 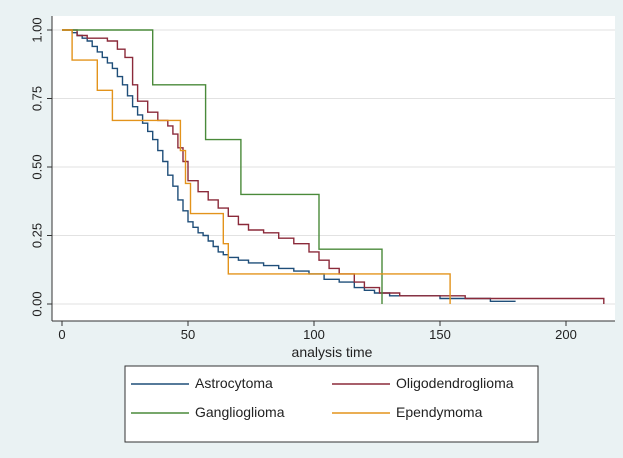 I want to click on x-tick-label: 0, so click(x=61, y=334).